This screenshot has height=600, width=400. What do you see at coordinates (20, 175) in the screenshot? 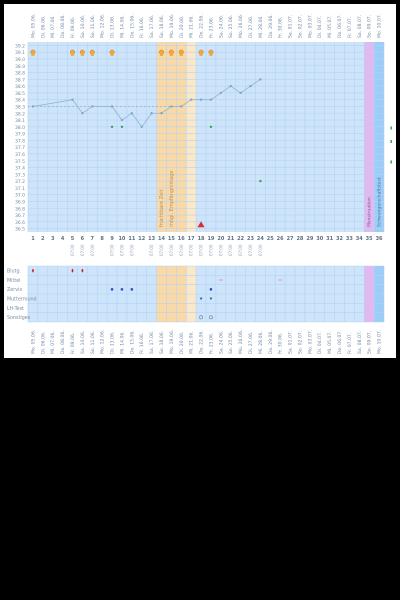
I see `y-tick-label: 37.3` at bounding box center [20, 175].